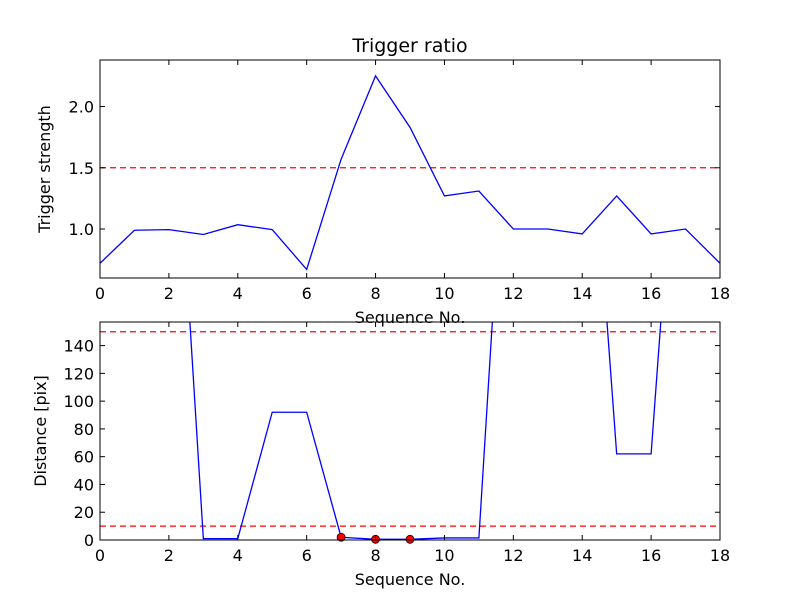  I want to click on y-axis-label: Trigger strength, so click(44, 169).